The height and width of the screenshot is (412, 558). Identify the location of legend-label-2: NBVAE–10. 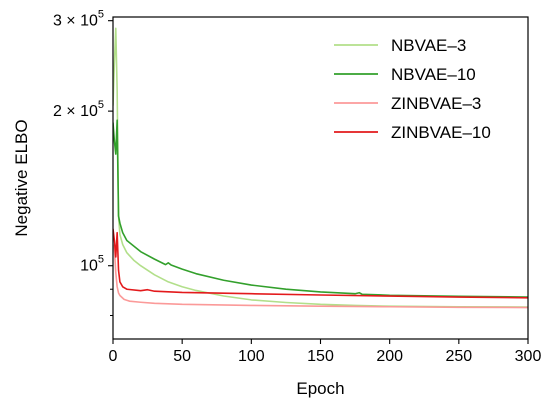
(433, 74).